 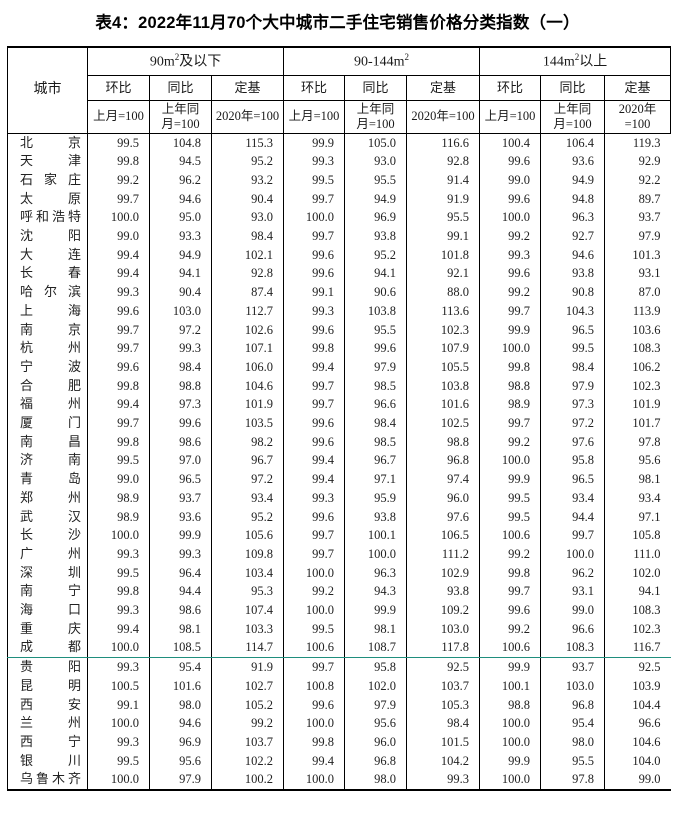 I want to click on index-value: 92.7, so click(x=572, y=236).